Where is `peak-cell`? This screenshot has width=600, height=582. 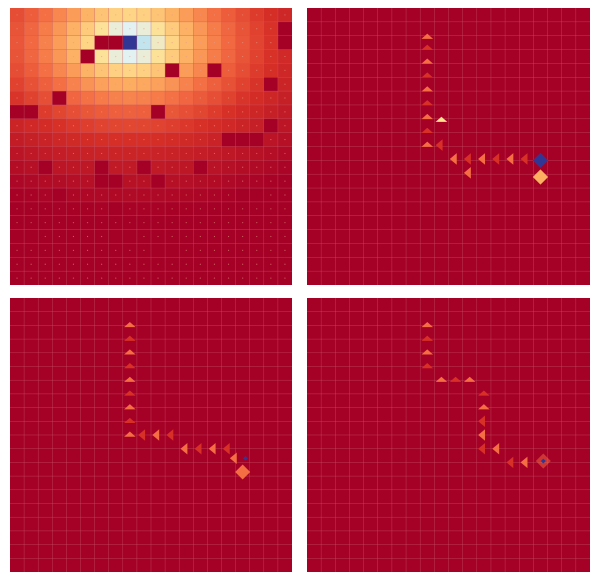 peak-cell is located at coordinates (129, 42).